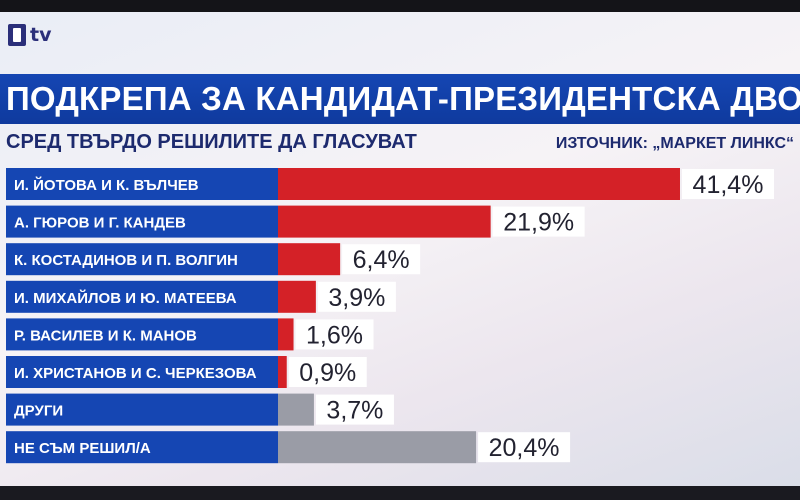  What do you see at coordinates (400, 493) in the screenshot?
I see `screen-bezel-bottom` at bounding box center [400, 493].